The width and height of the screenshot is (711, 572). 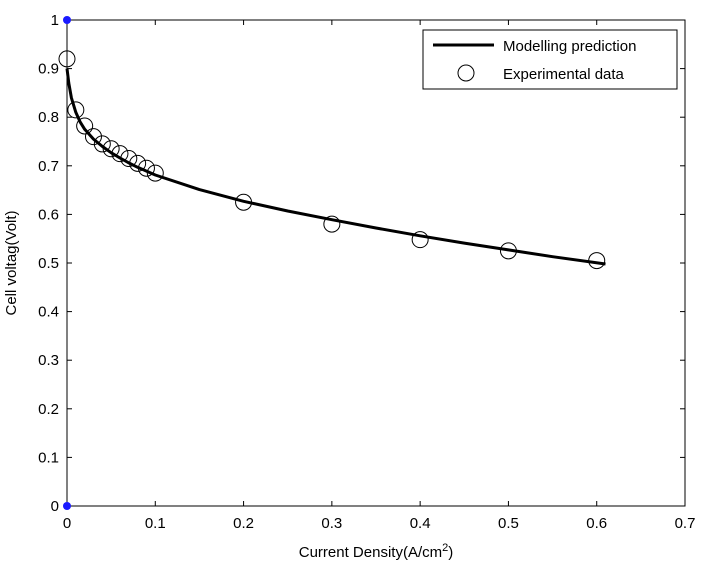 I want to click on x-tick-label: 0.5, so click(x=508, y=523).